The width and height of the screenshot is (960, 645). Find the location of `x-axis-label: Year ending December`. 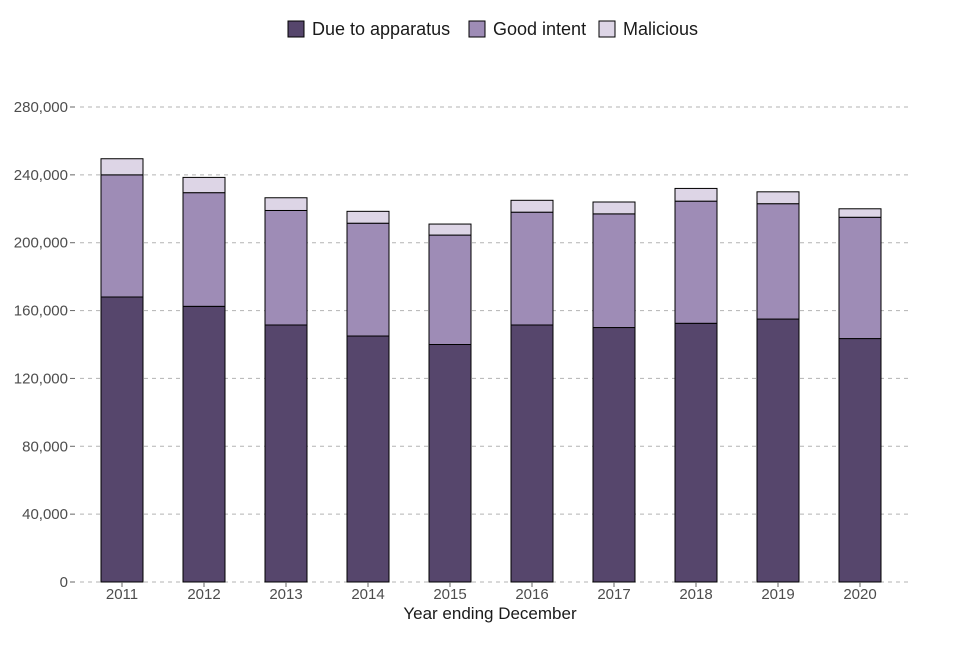

x-axis-label: Year ending December is located at coordinates (490, 613).